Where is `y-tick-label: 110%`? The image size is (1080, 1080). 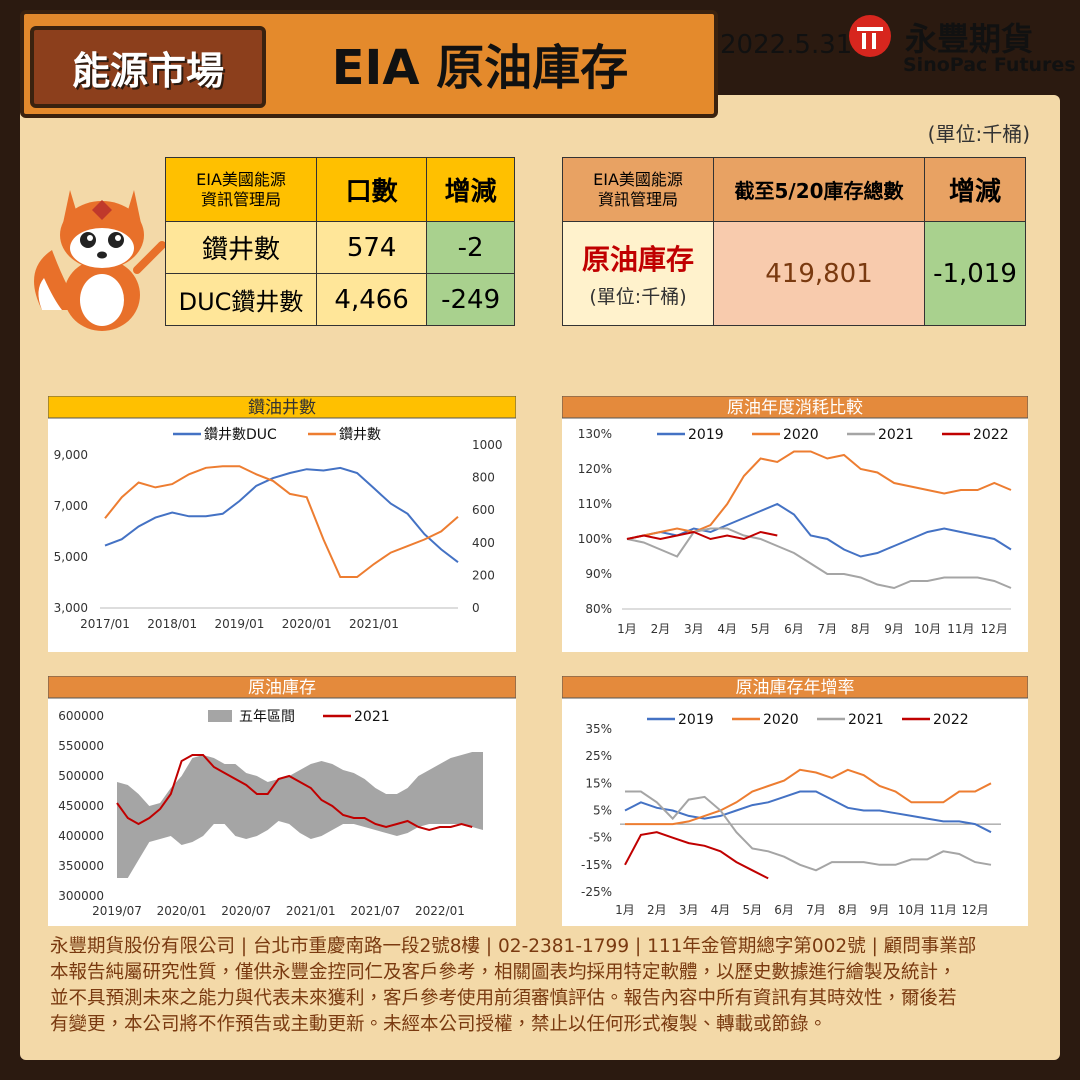
y-tick-label: 110% is located at coordinates (595, 504).